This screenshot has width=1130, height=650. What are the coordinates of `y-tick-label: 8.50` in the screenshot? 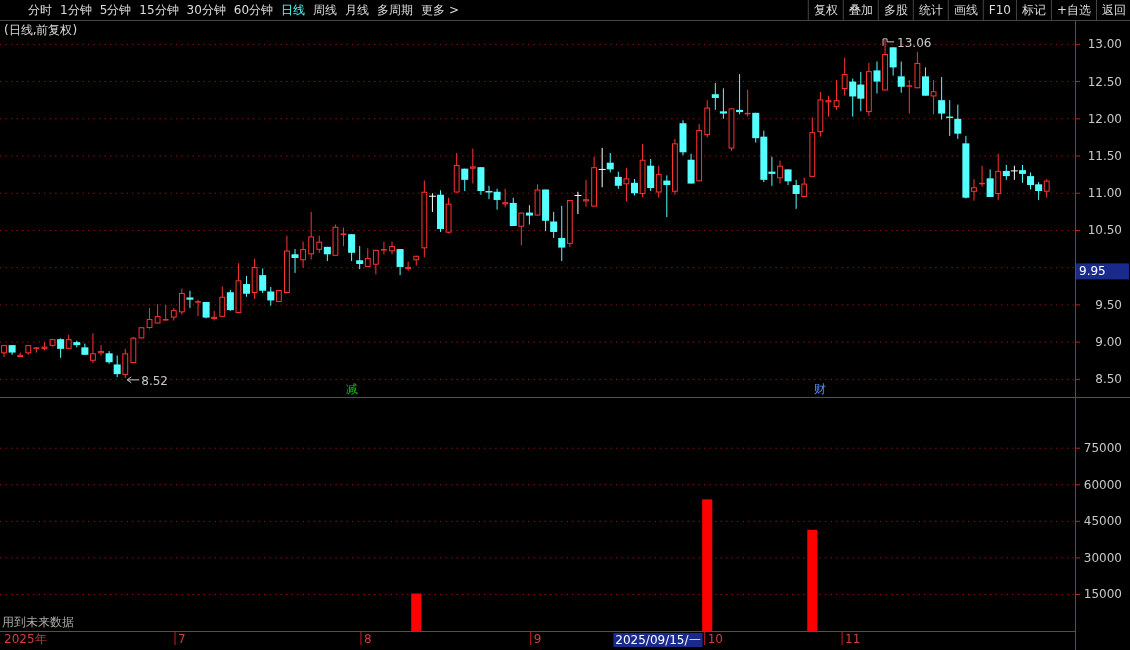 It's located at (1108, 379).